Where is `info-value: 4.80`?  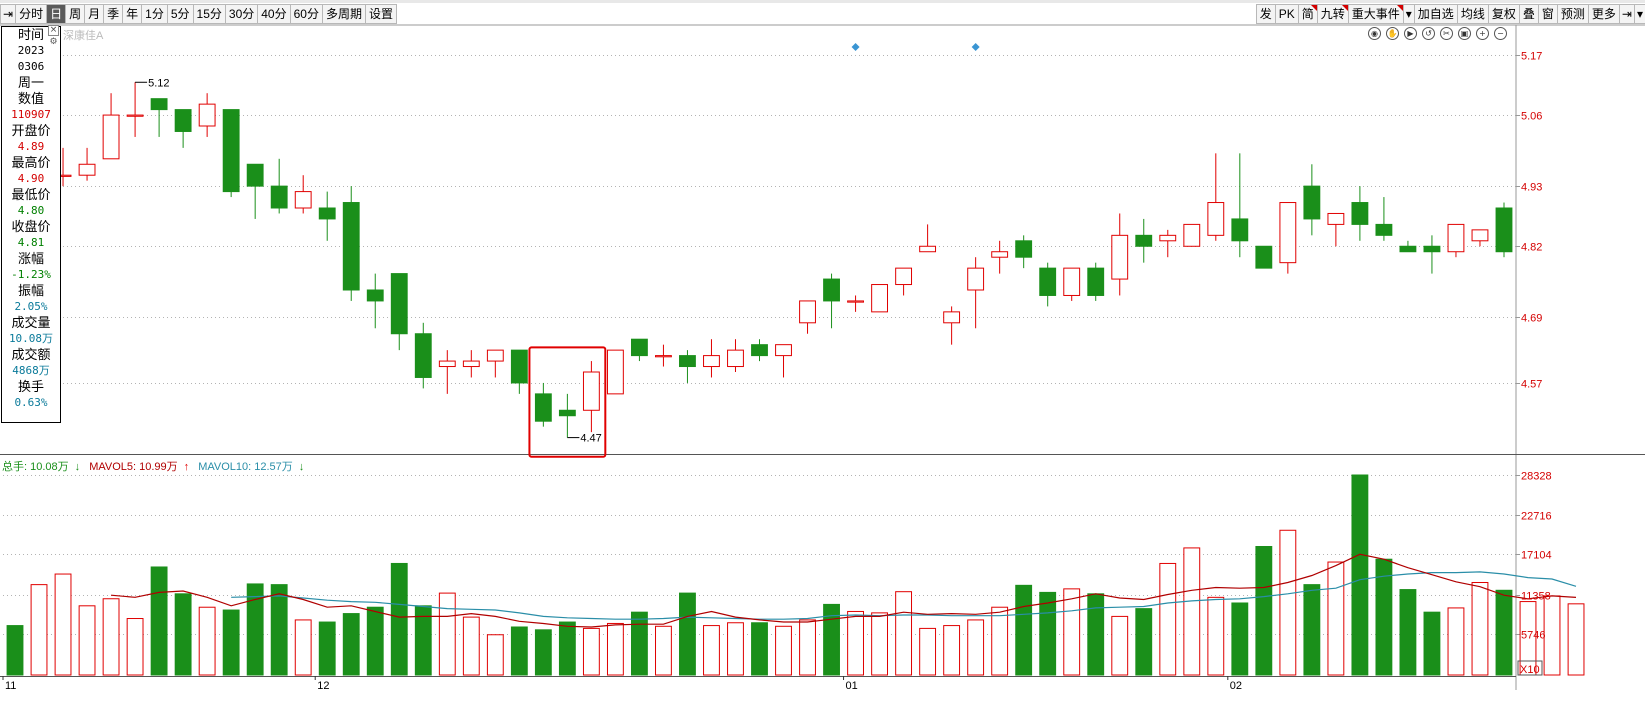 info-value: 4.80 is located at coordinates (31, 210).